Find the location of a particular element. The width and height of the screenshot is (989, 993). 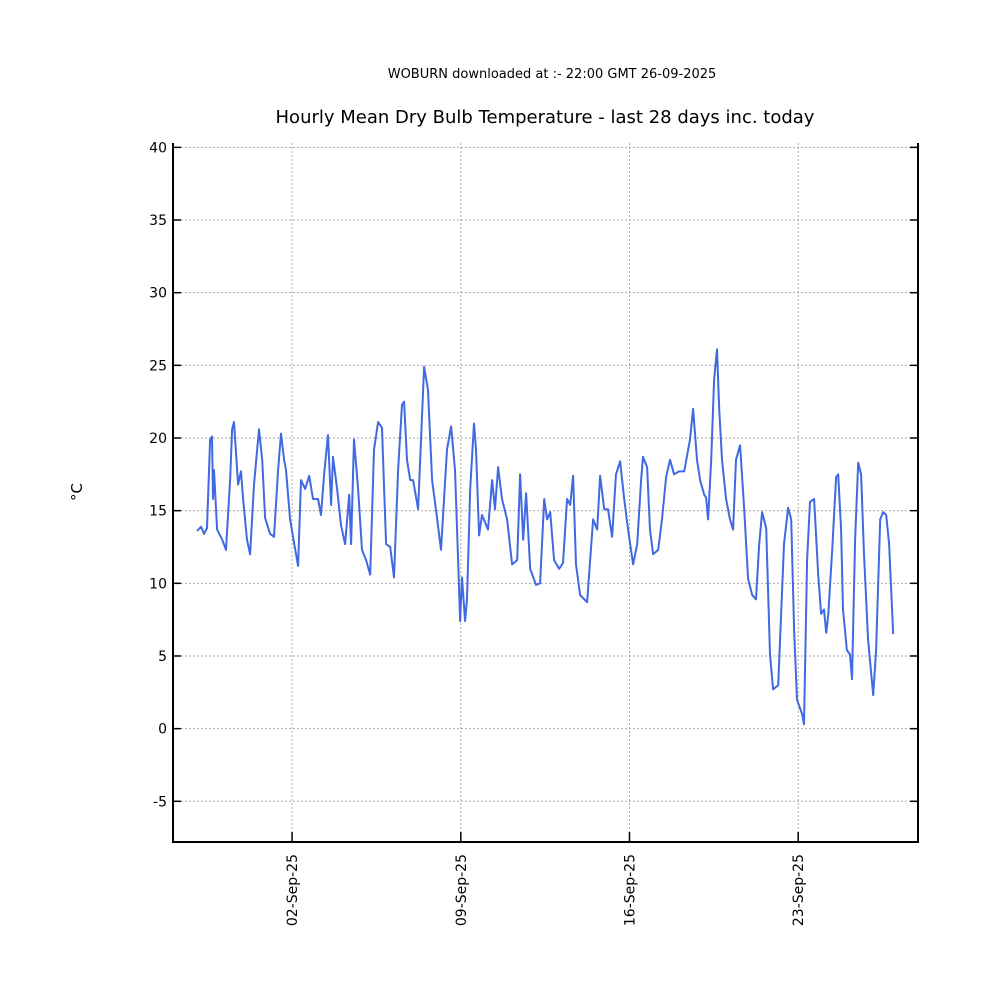

y-tick-label: 30 is located at coordinates (158, 294).